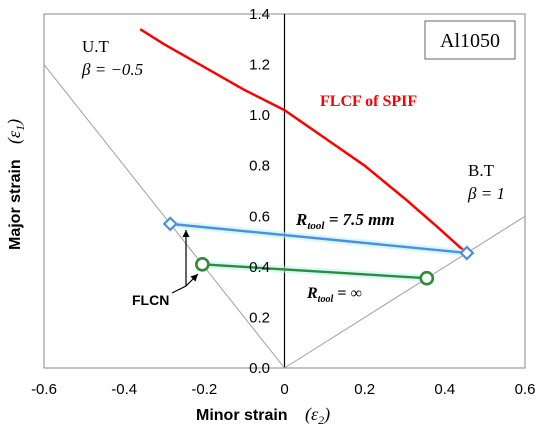  I want to click on y-tick-label-3: 0.6, so click(259, 216).